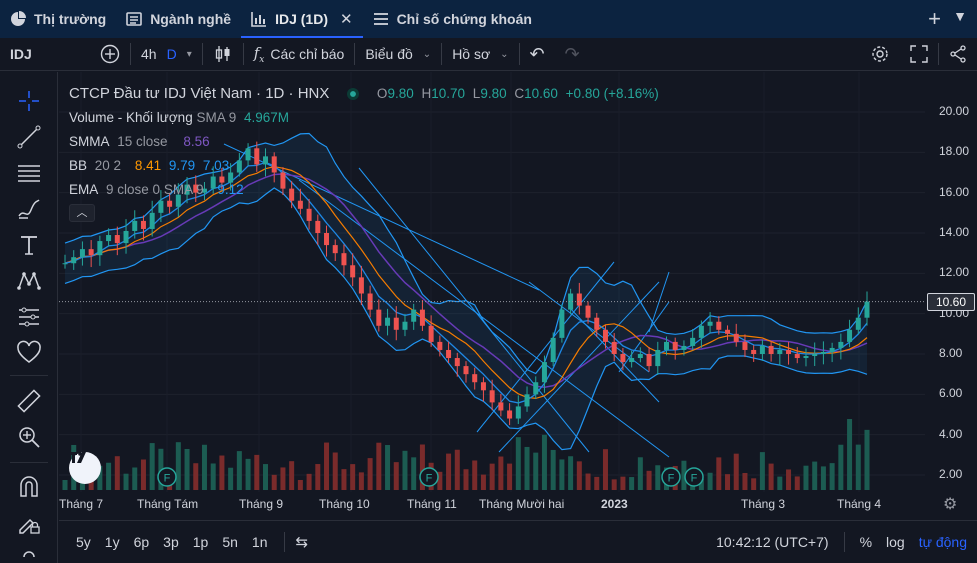  Describe the element at coordinates (398, 54) in the screenshot. I see `chart-type-dropdown: Biểu đồ ⌄` at that location.